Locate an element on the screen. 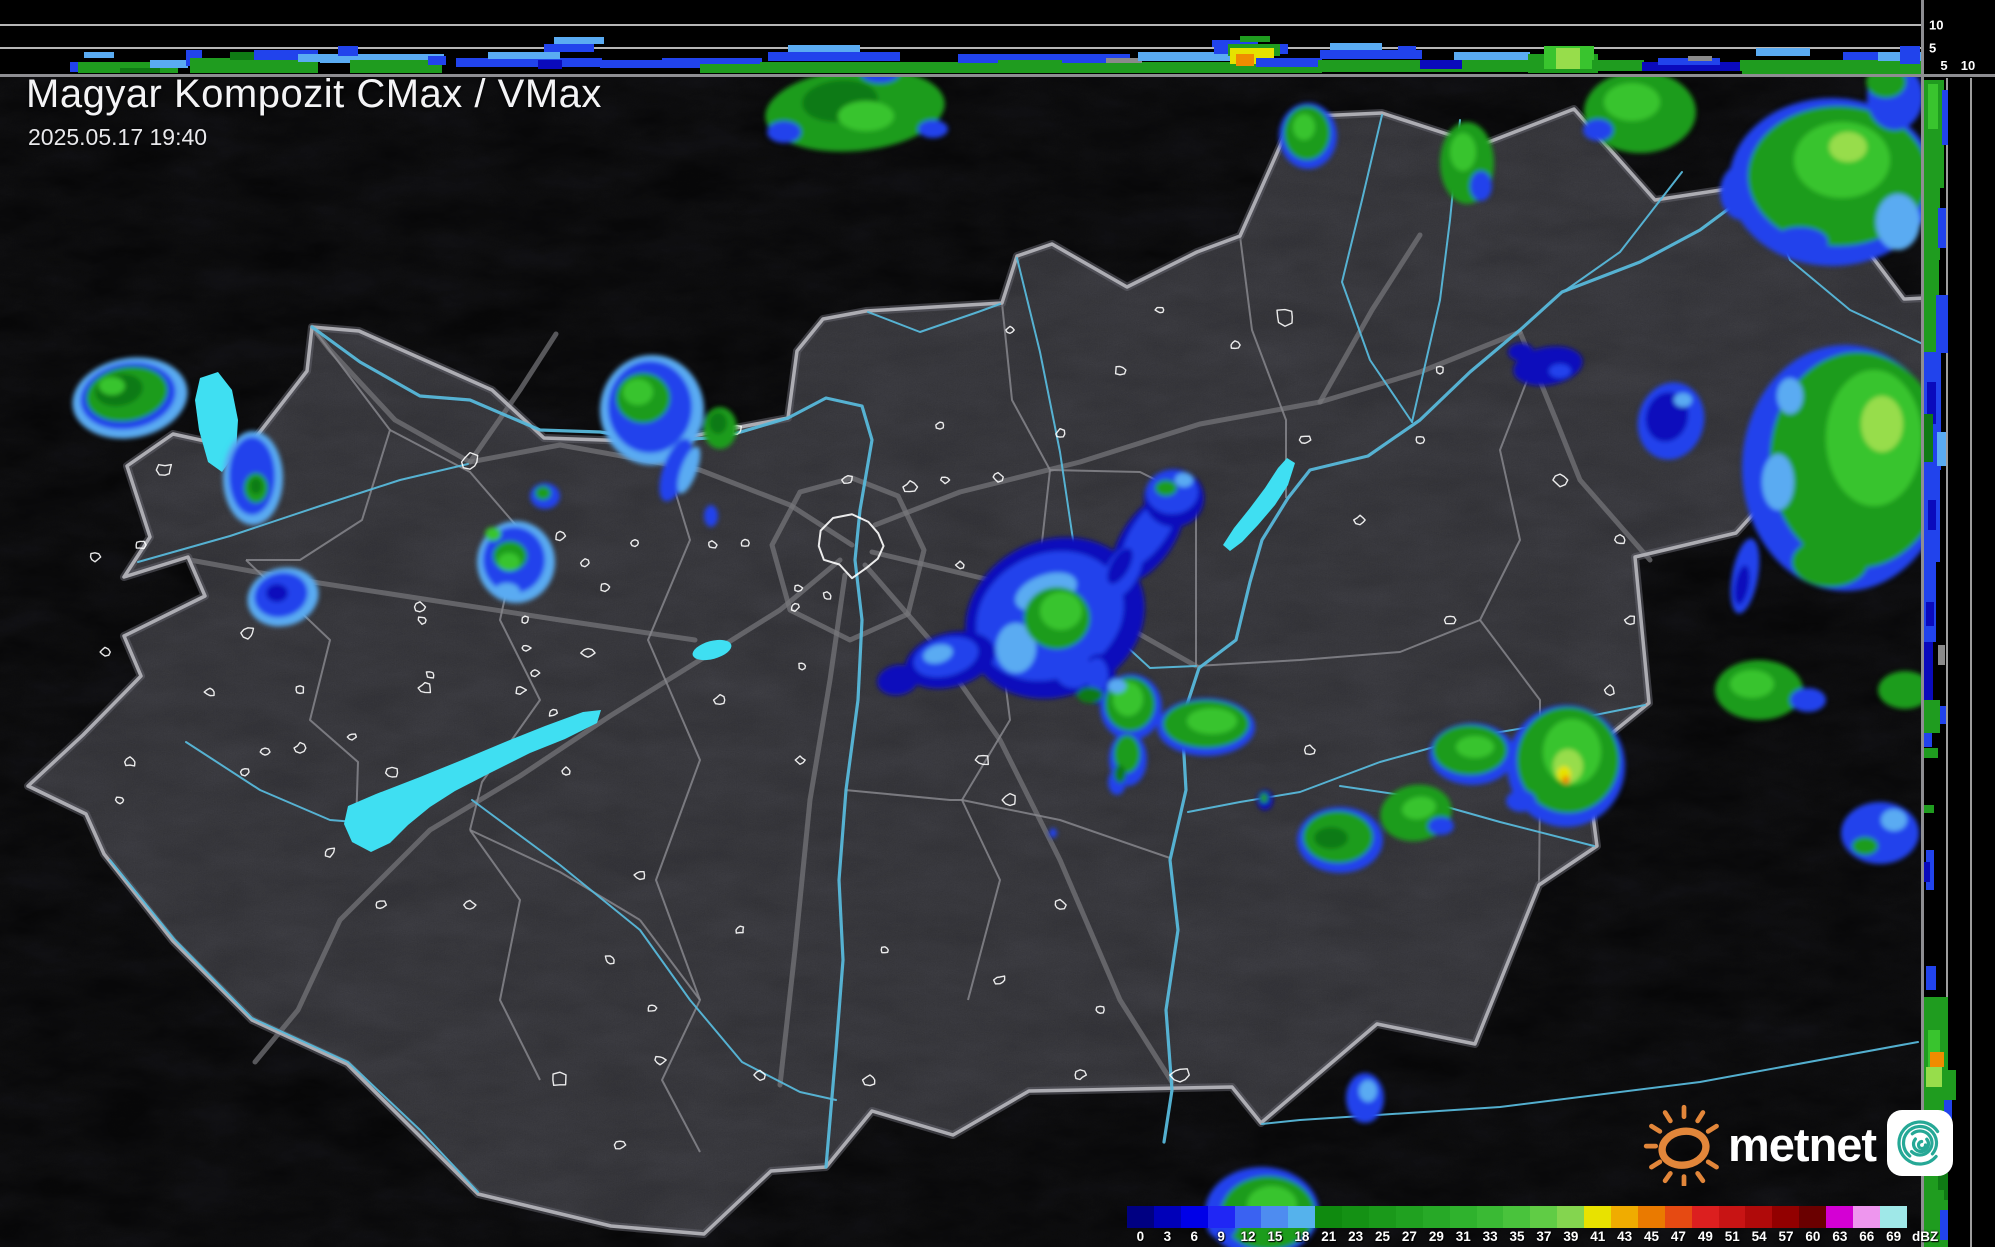 This screenshot has height=1247, width=1995. dbz-tick-label: 63 is located at coordinates (1840, 1236).